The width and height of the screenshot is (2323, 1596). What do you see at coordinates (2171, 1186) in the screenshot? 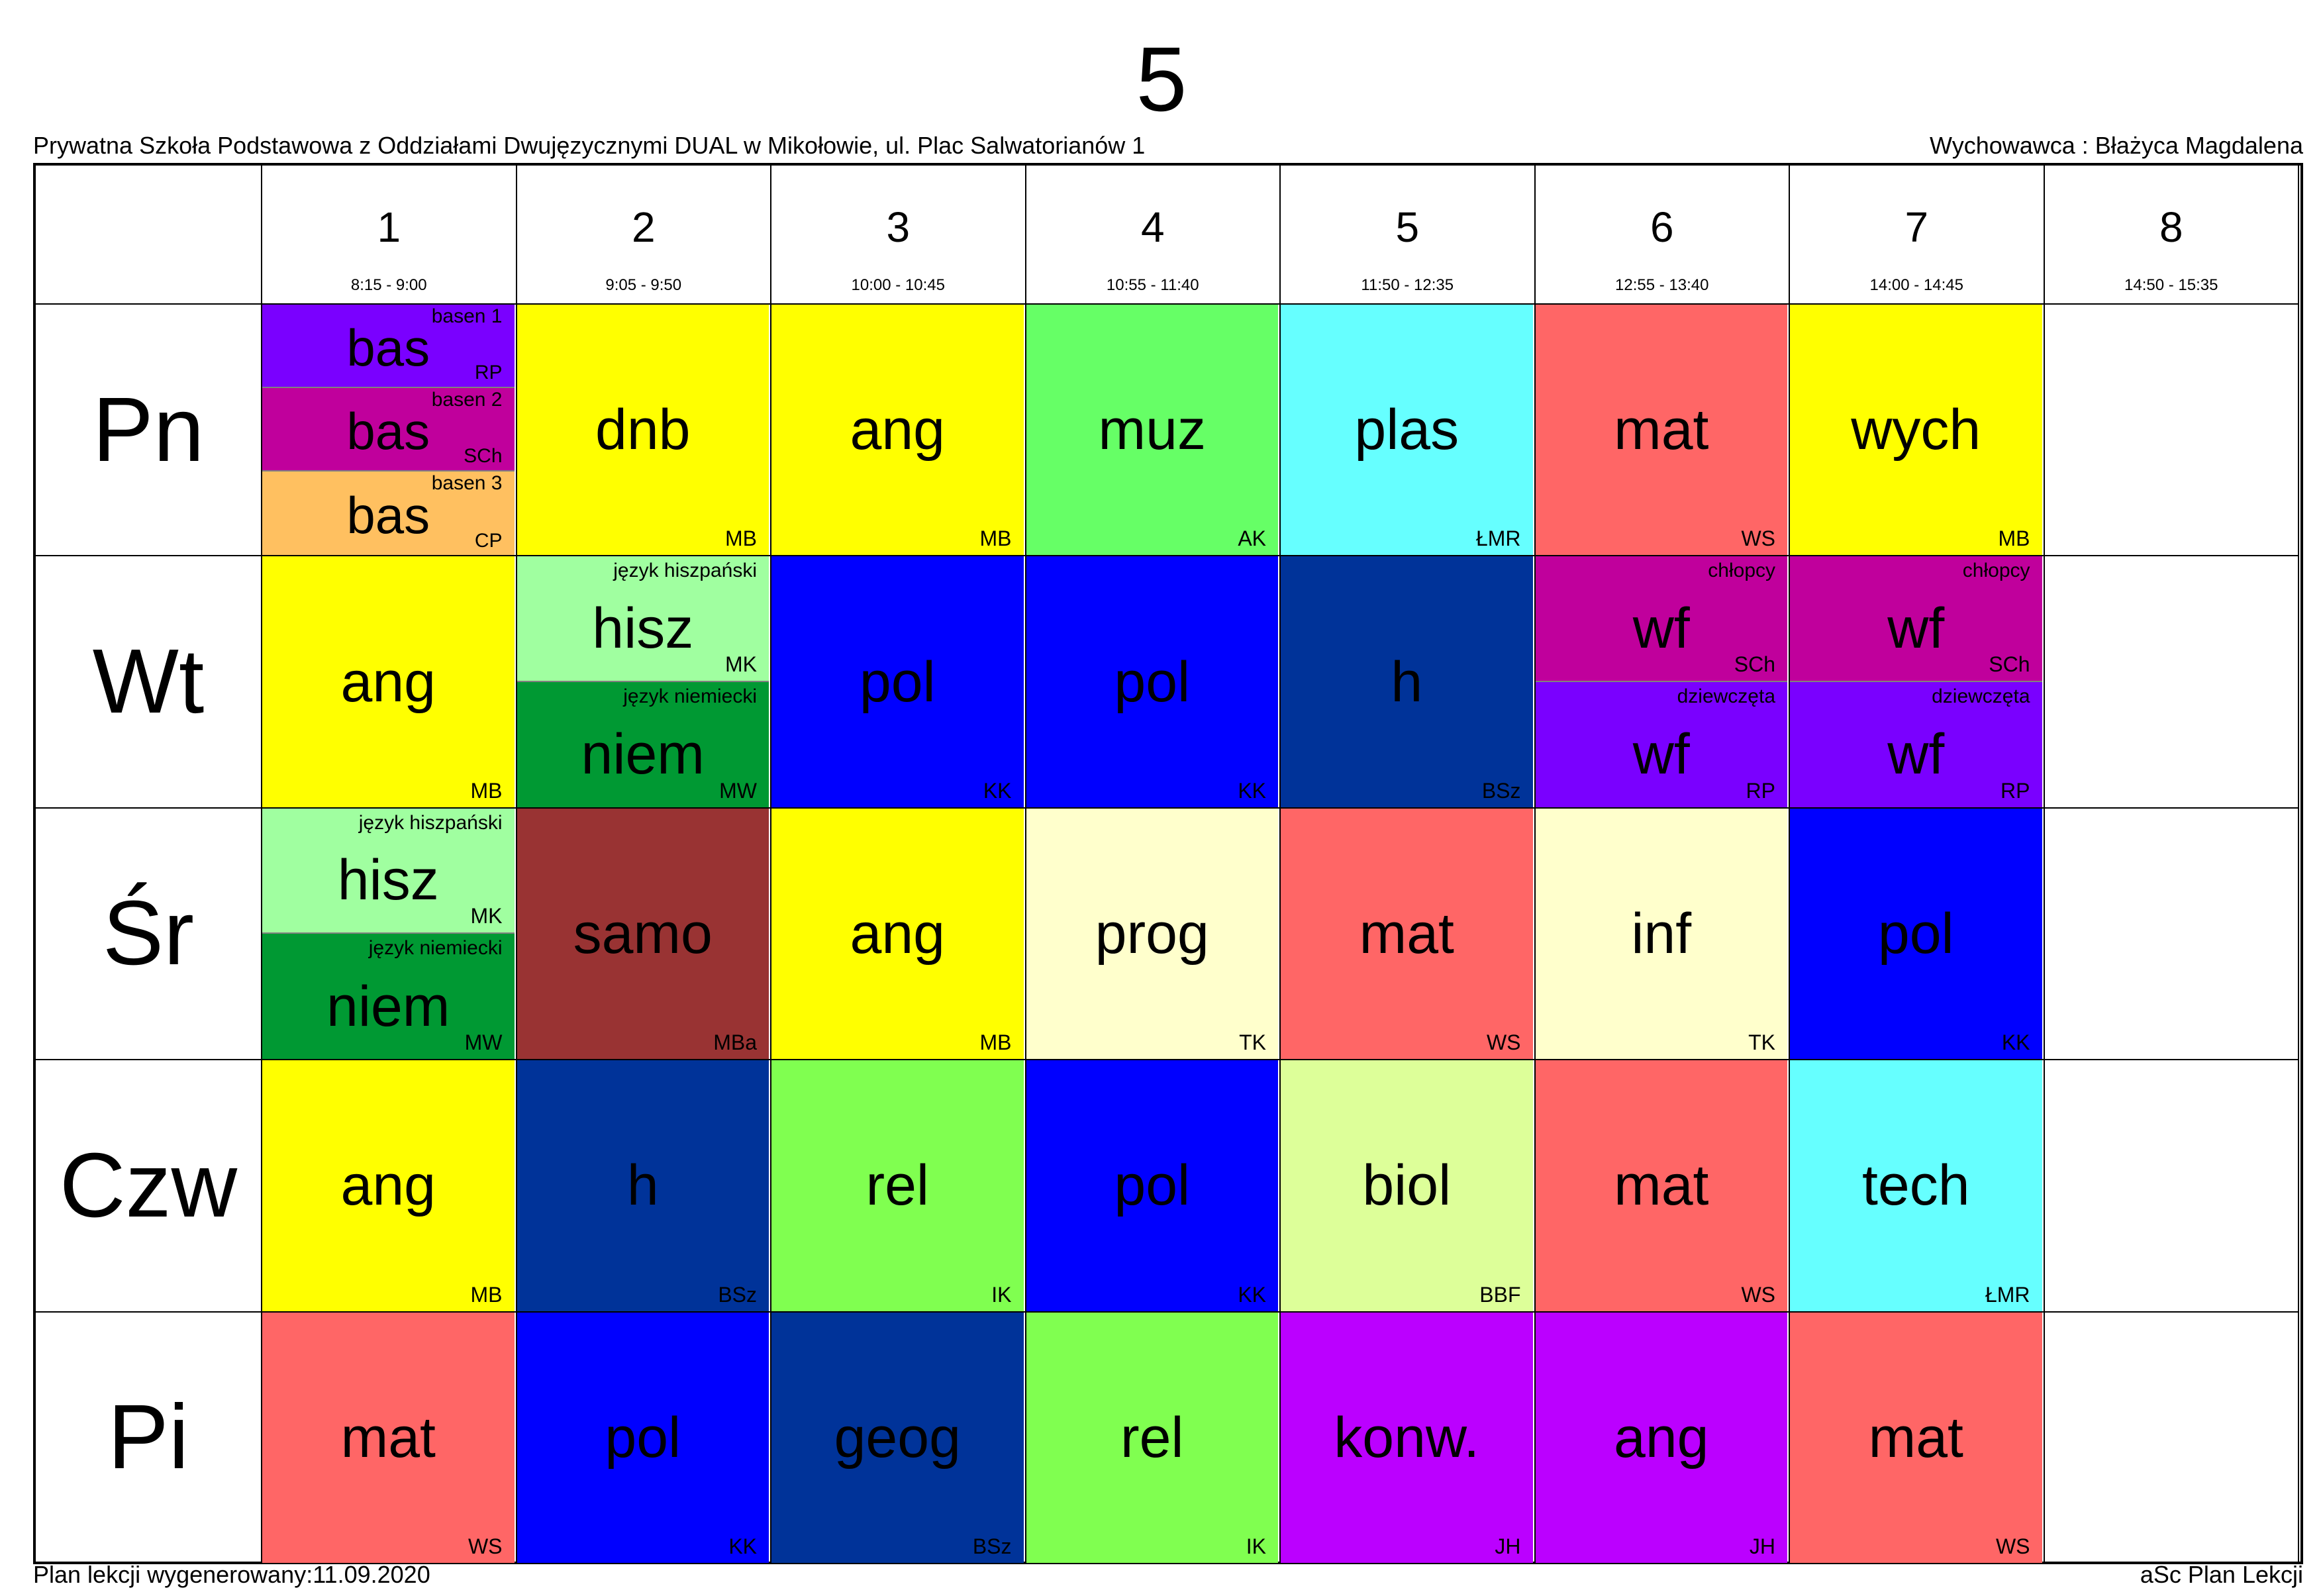
I see `lesson-cell` at bounding box center [2171, 1186].